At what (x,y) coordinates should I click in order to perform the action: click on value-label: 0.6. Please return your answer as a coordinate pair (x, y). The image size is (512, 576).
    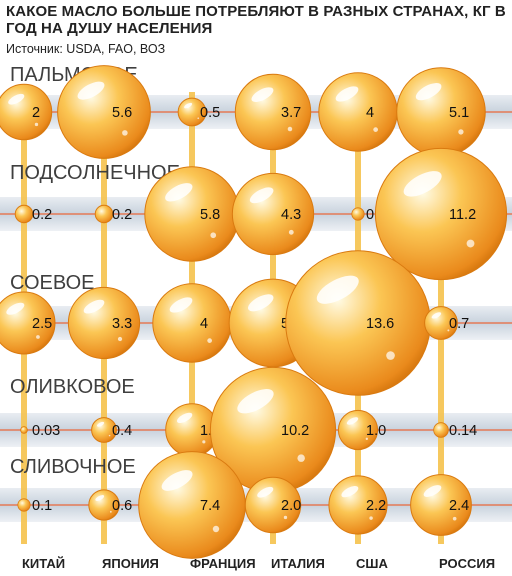
    Looking at the image, I should click on (122, 506).